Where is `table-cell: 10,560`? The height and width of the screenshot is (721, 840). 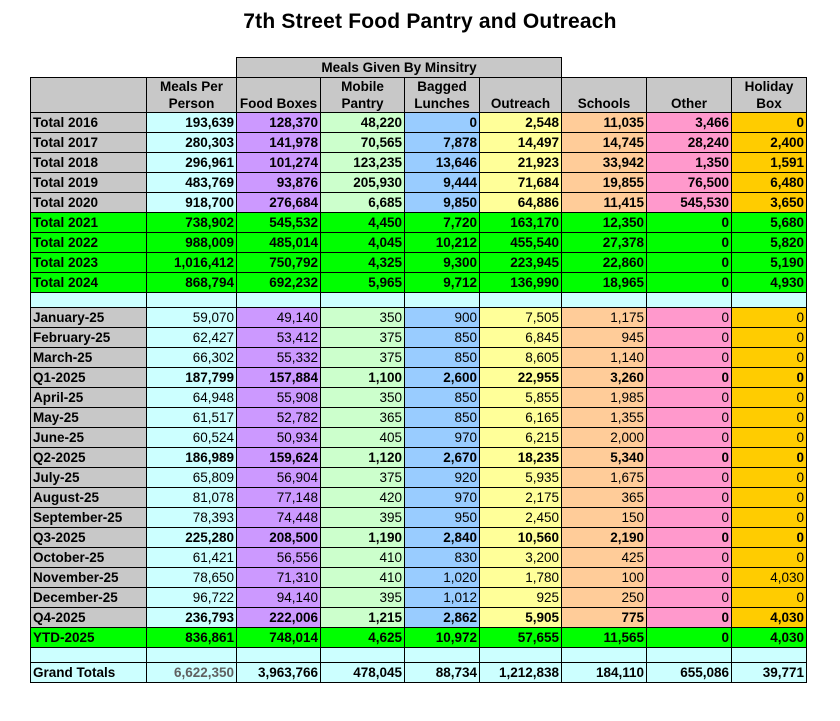 table-cell: 10,560 is located at coordinates (520, 537).